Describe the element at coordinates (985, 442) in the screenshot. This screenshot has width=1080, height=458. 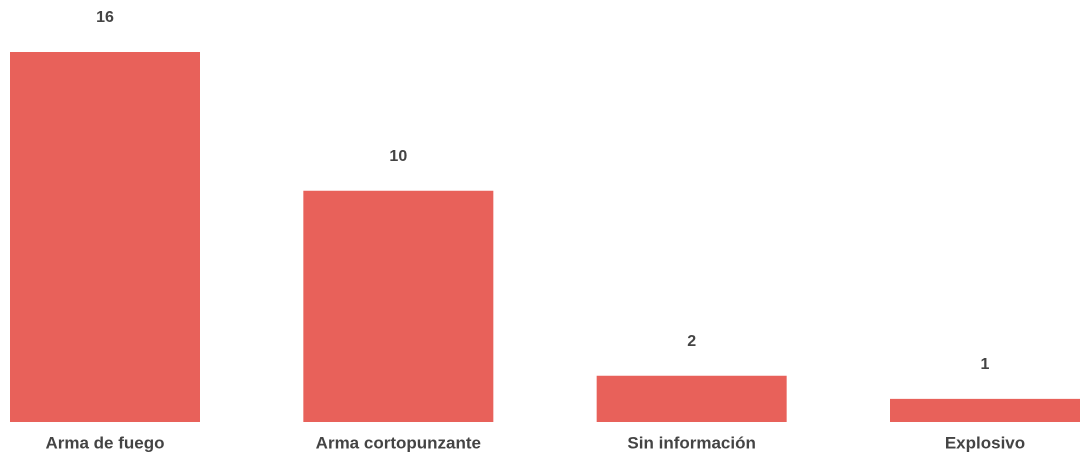
I see `x-tick-label: Explosivo` at that location.